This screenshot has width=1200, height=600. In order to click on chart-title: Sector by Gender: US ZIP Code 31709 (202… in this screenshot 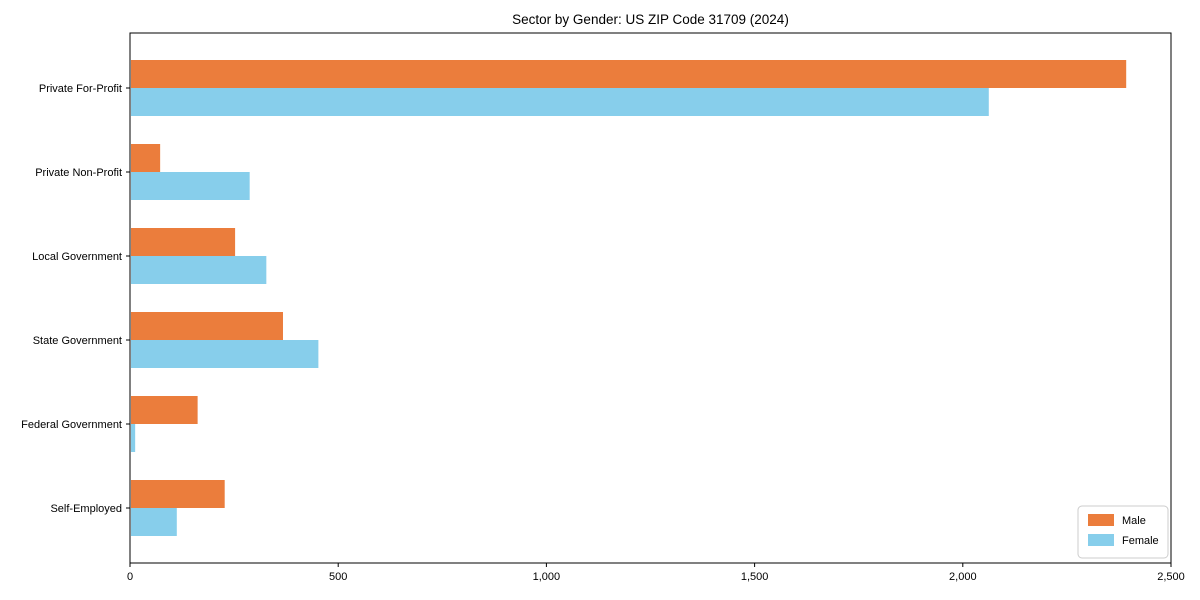, I will do `click(650, 19)`.